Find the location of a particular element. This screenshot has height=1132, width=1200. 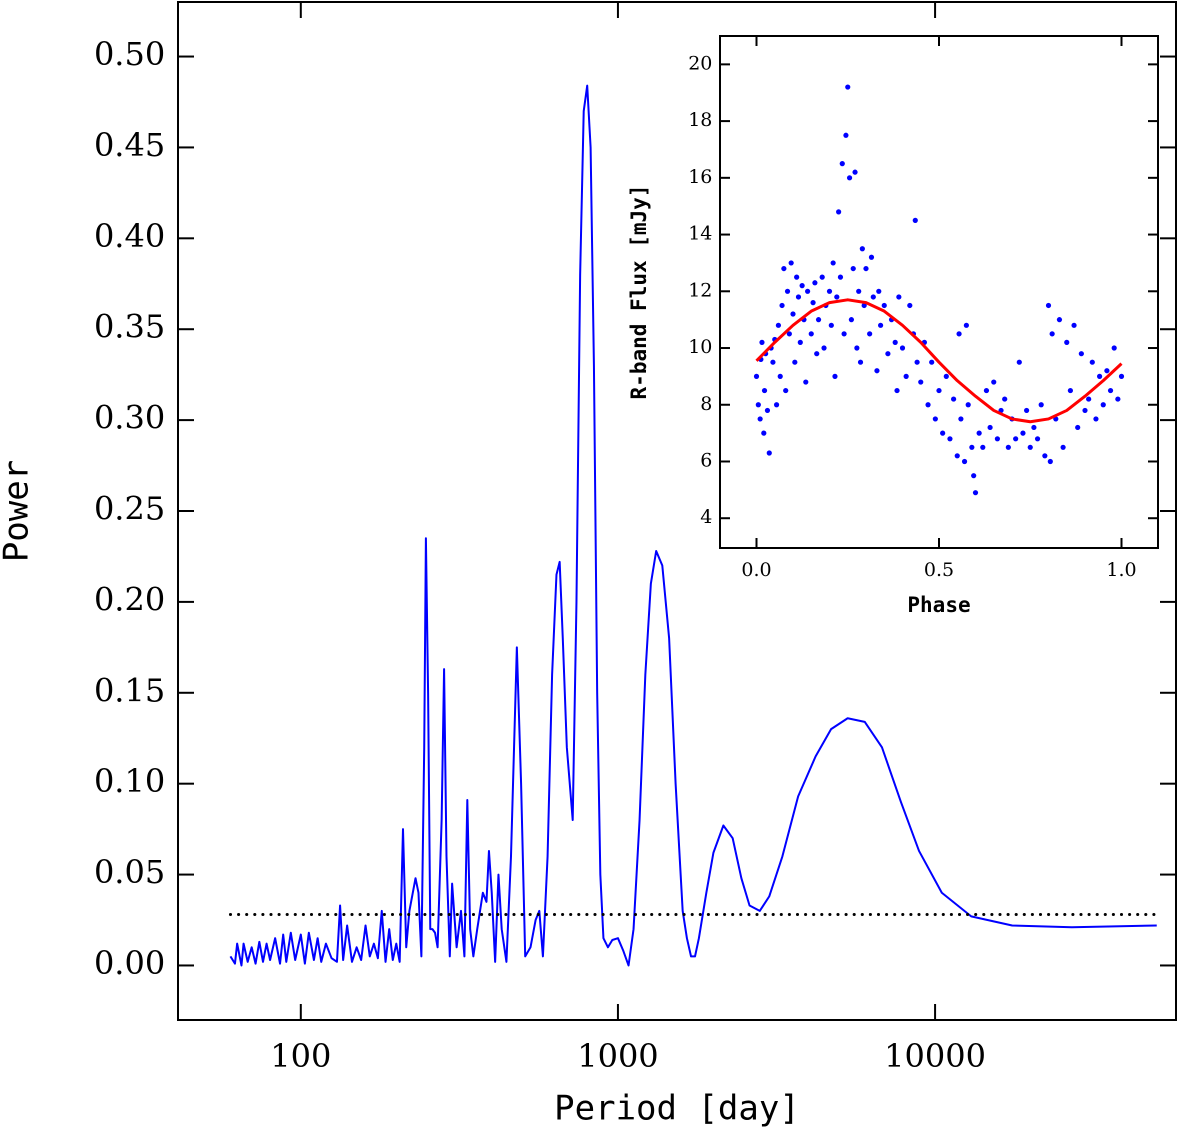

y-tick-label: 20 is located at coordinates (700, 63).